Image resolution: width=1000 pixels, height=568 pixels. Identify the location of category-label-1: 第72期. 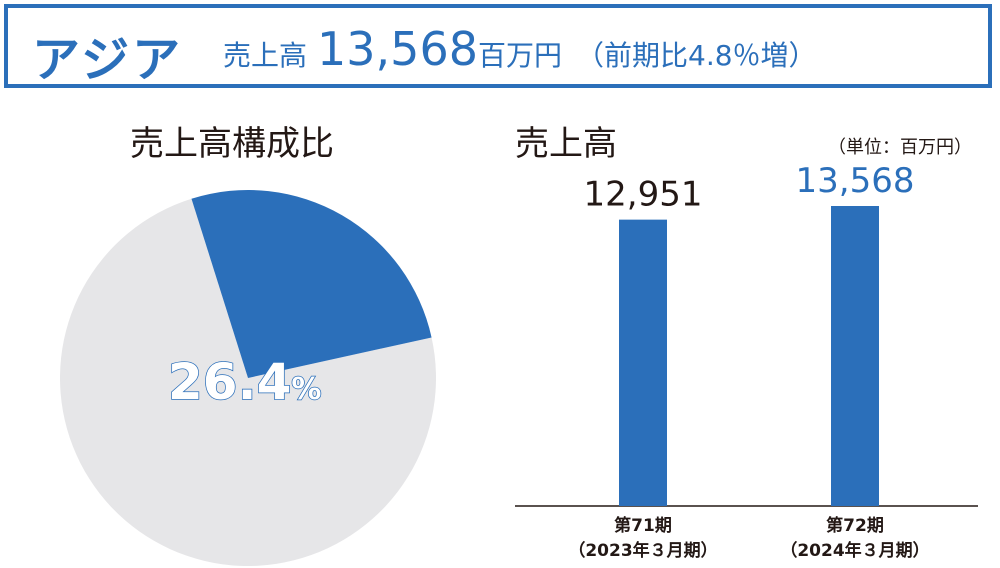
(855, 525).